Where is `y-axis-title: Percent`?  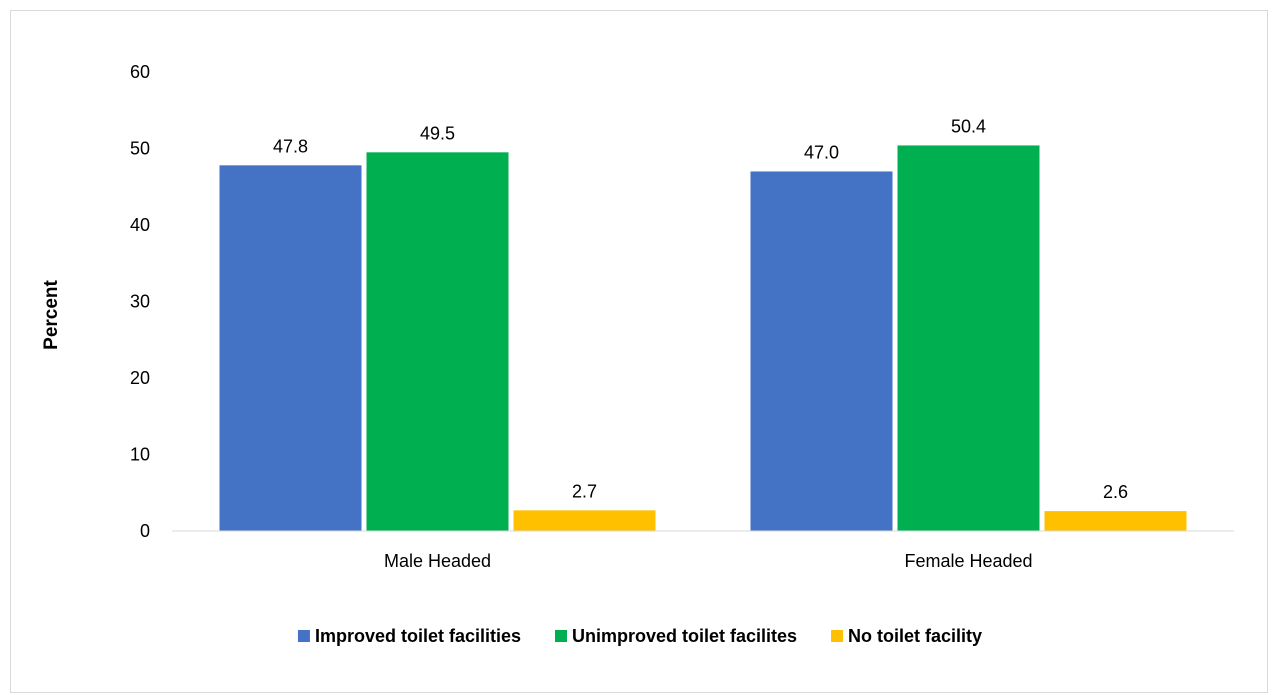 y-axis-title: Percent is located at coordinates (51, 314).